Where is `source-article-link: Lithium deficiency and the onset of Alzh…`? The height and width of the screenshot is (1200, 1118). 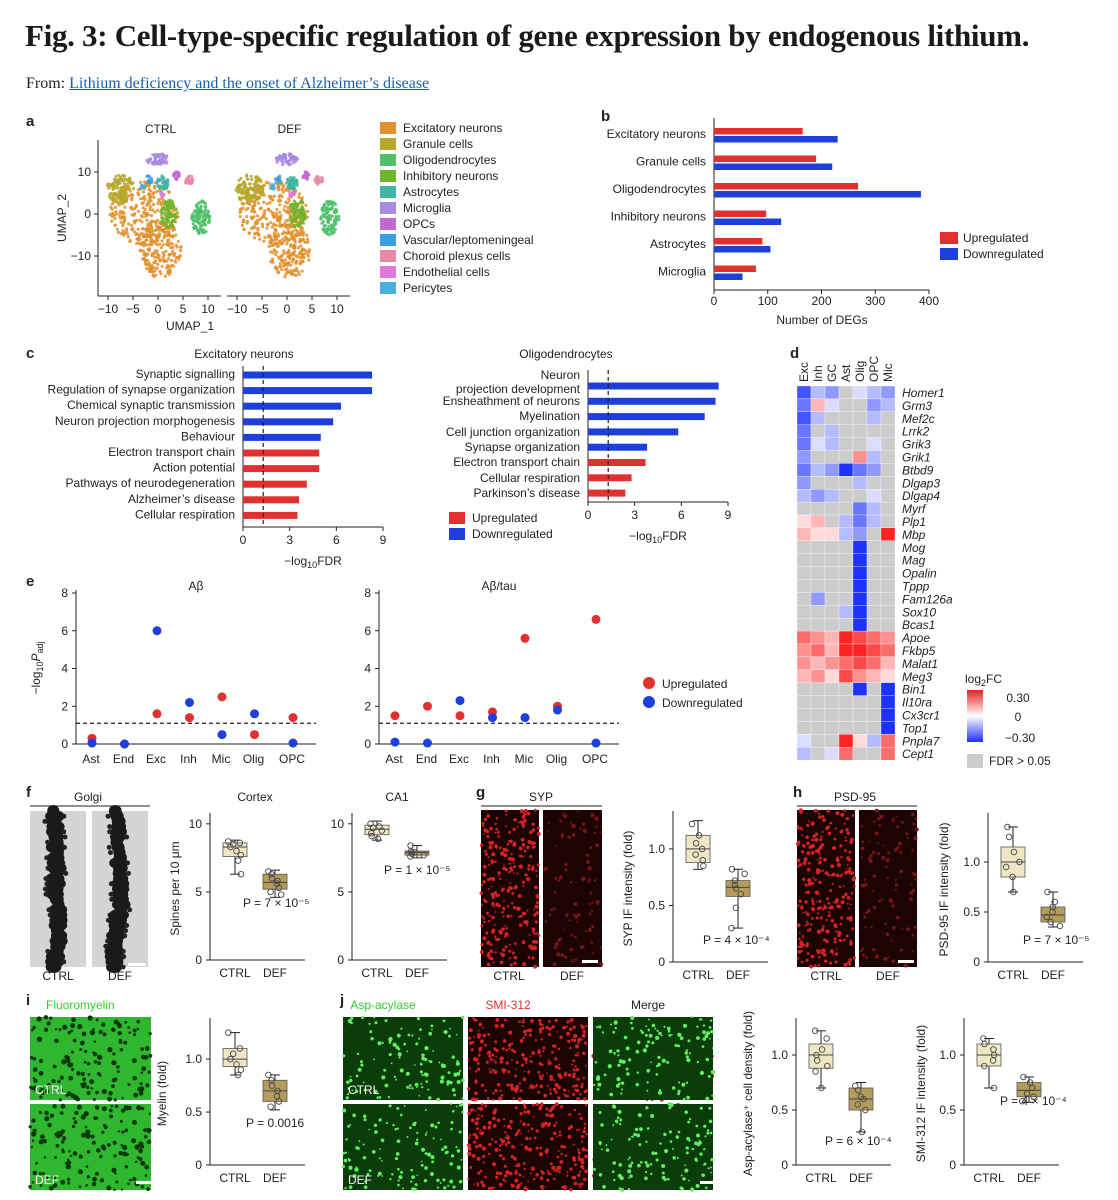 source-article-link: Lithium deficiency and the onset of Alzh… is located at coordinates (249, 83).